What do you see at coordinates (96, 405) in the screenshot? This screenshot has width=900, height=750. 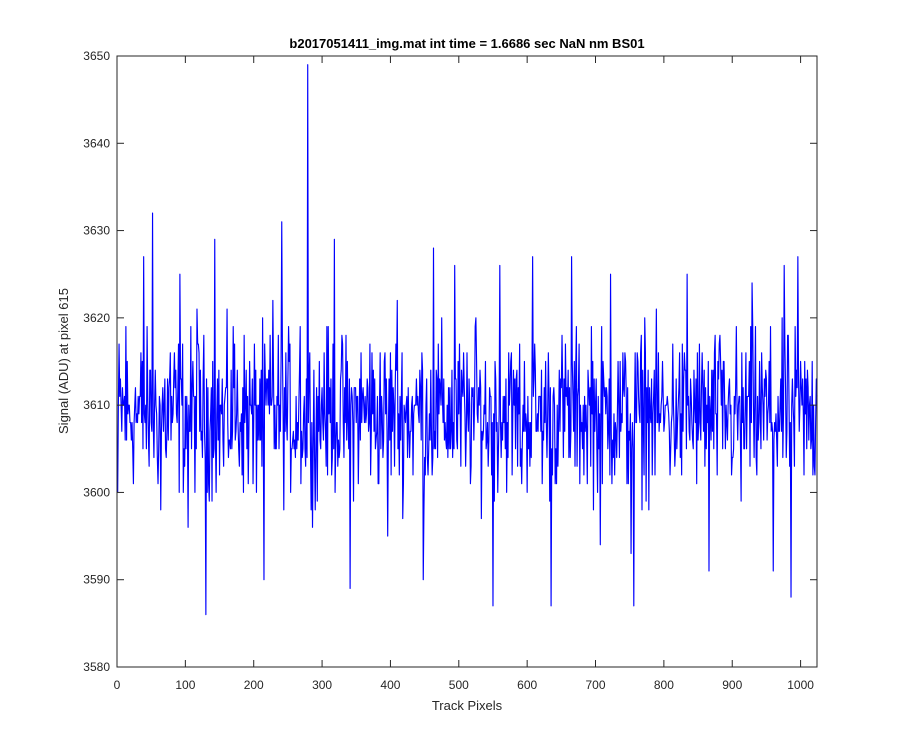 I see `y-tick-label: 3610` at bounding box center [96, 405].